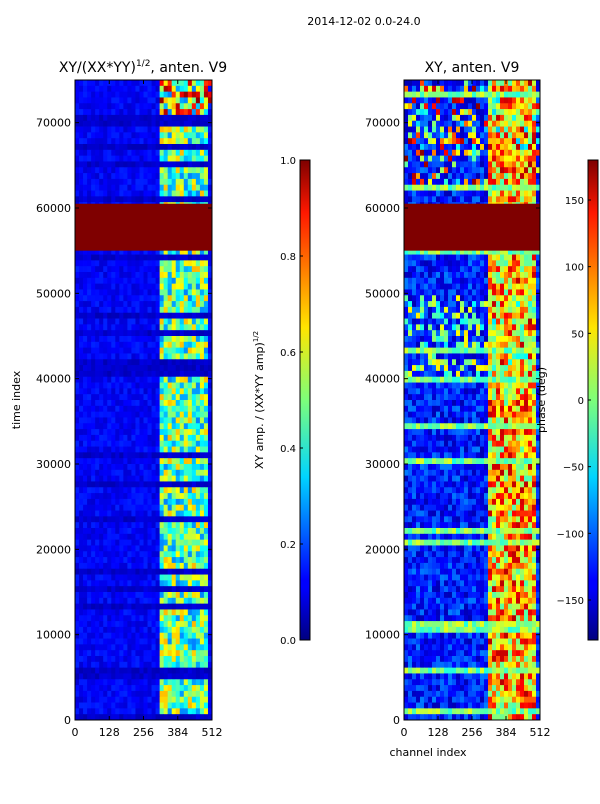 Image resolution: width=600 pixels, height=804 pixels. What do you see at coordinates (53, 549) in the screenshot?
I see `amplitude-ytick-label: 20000` at bounding box center [53, 549].